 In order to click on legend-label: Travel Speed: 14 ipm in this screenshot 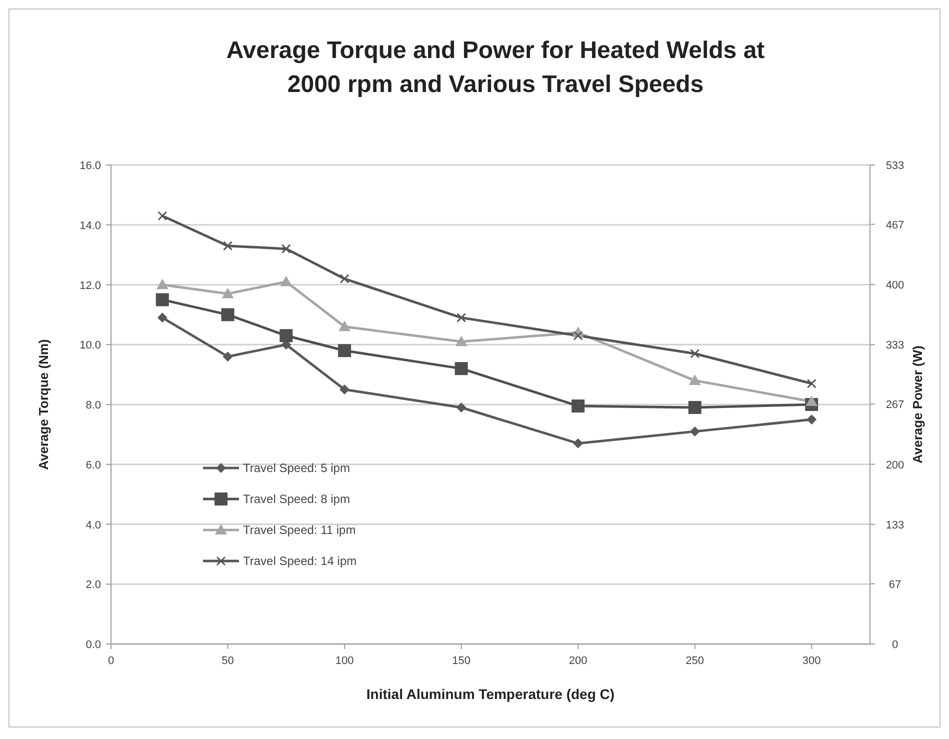, I will do `click(300, 561)`.